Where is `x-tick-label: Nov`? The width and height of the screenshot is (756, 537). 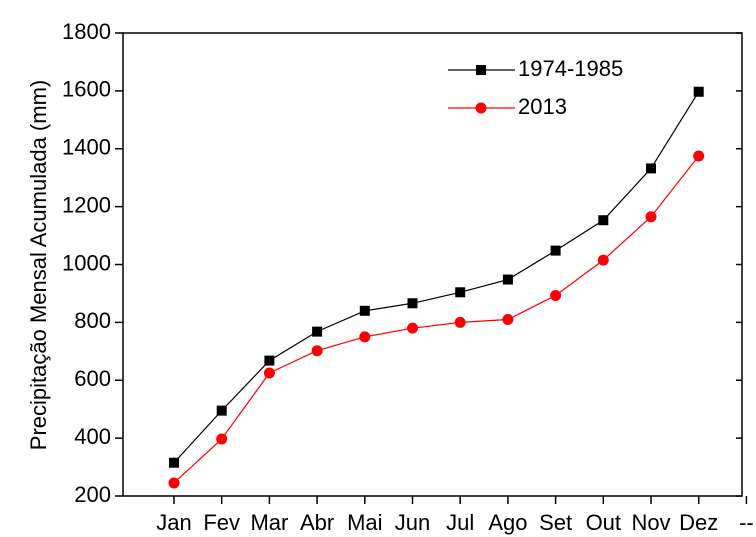 x-tick-label: Nov is located at coordinates (650, 522).